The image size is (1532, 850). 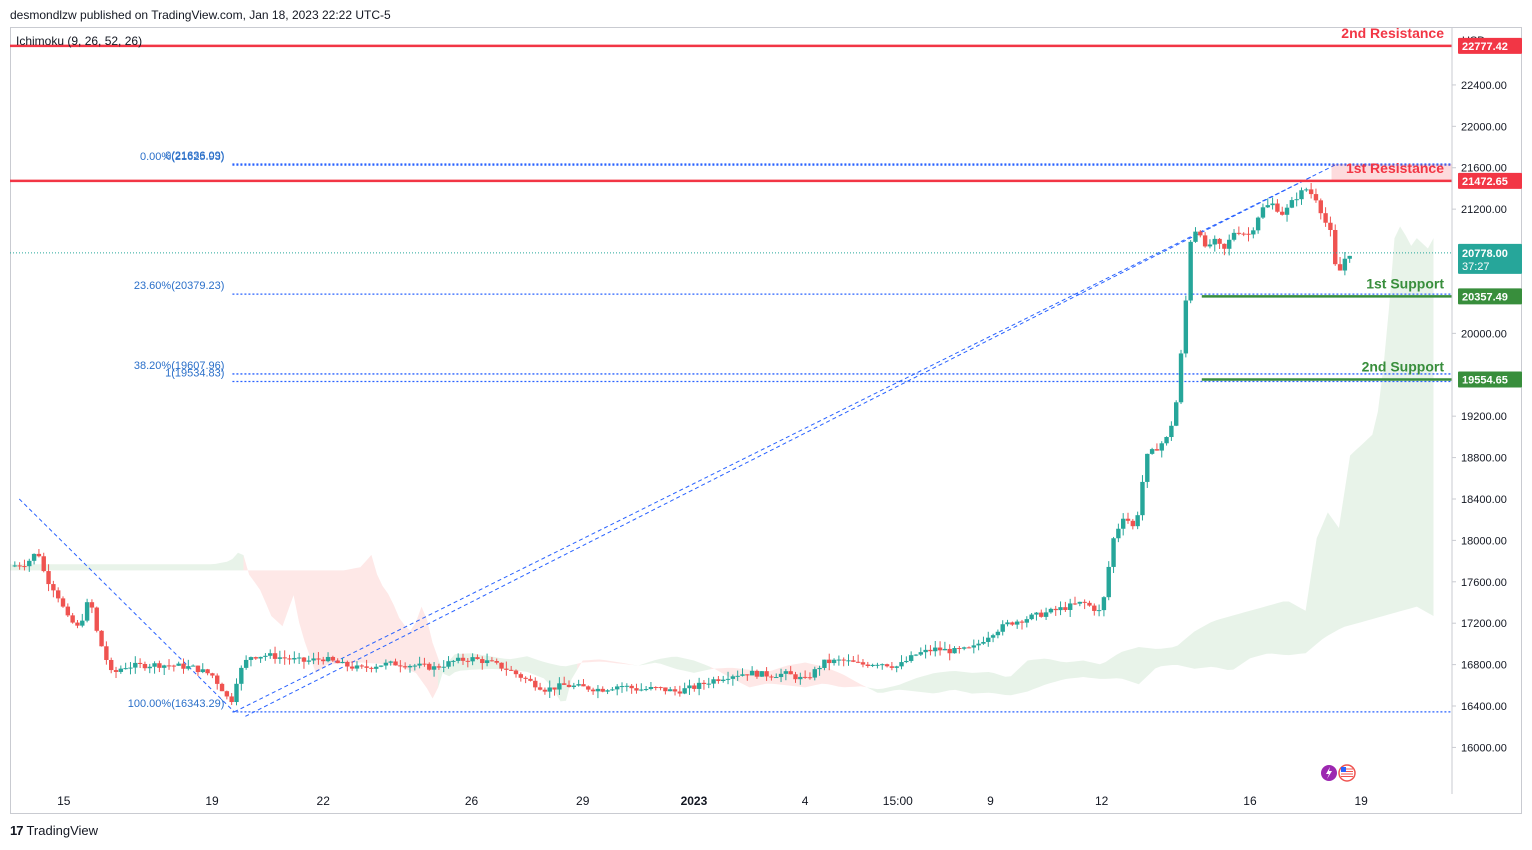 I want to click on time-tick-label: 2023, so click(x=694, y=801).